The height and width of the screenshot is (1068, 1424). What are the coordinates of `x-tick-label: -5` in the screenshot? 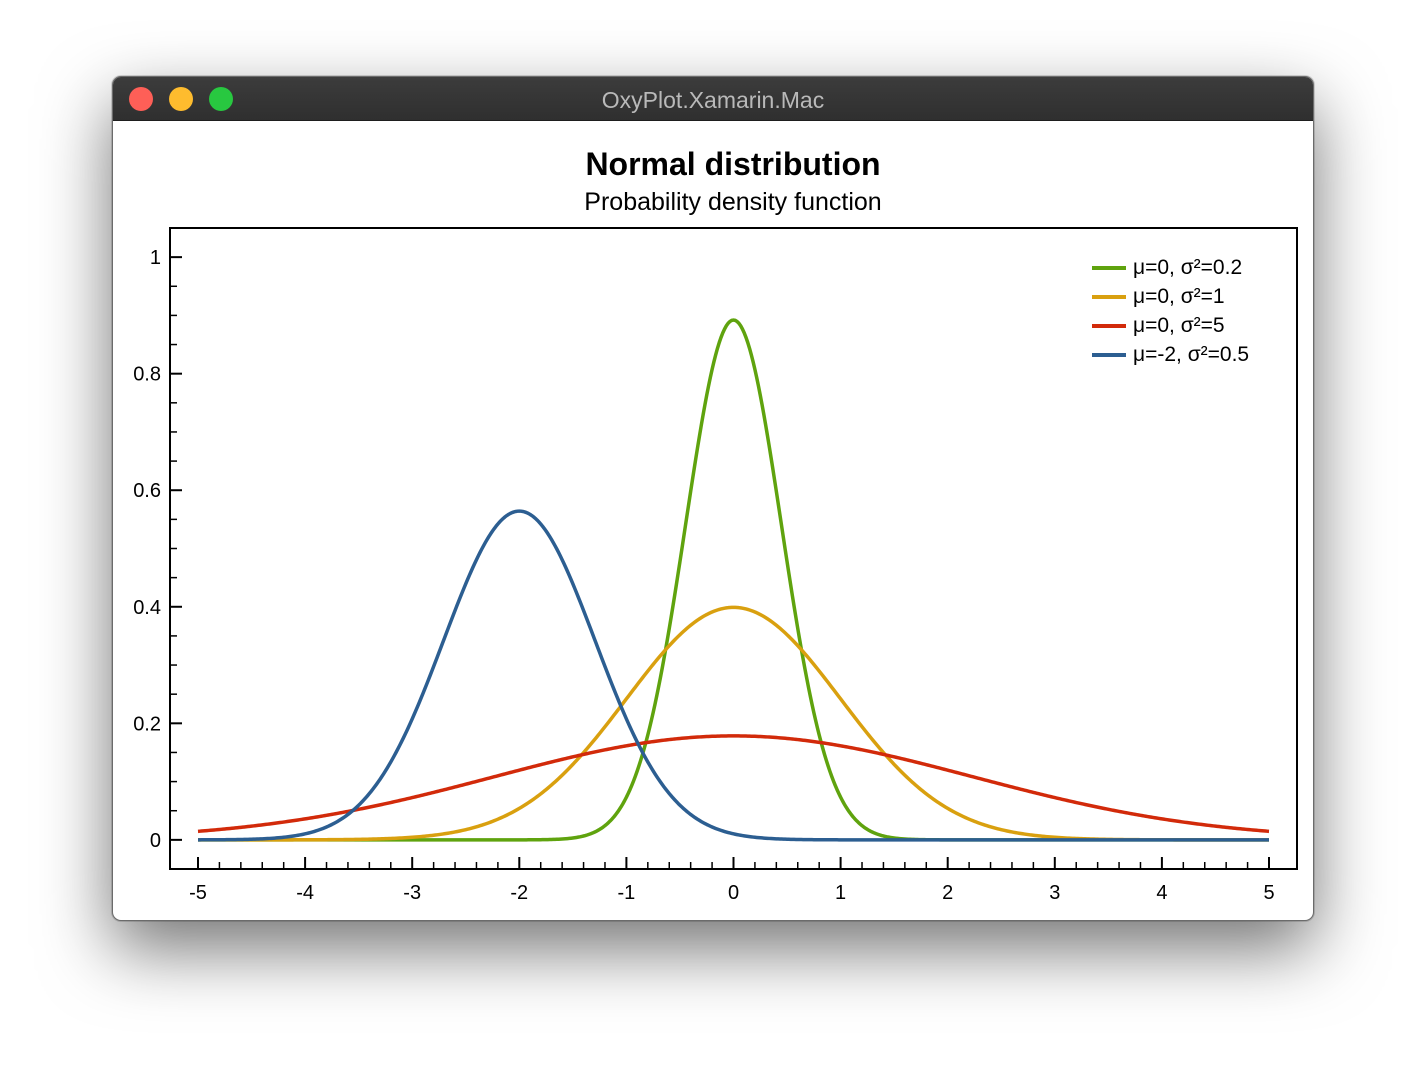 It's located at (198, 893).